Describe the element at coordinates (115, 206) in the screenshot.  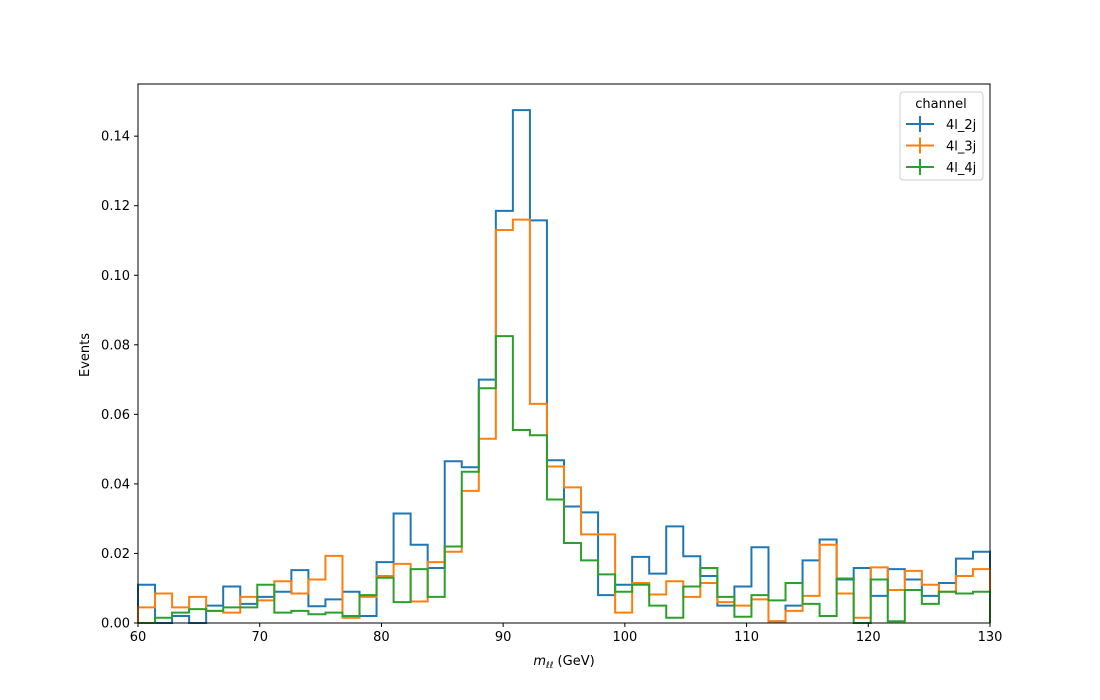
I see `y-tick-label: 0.12` at that location.